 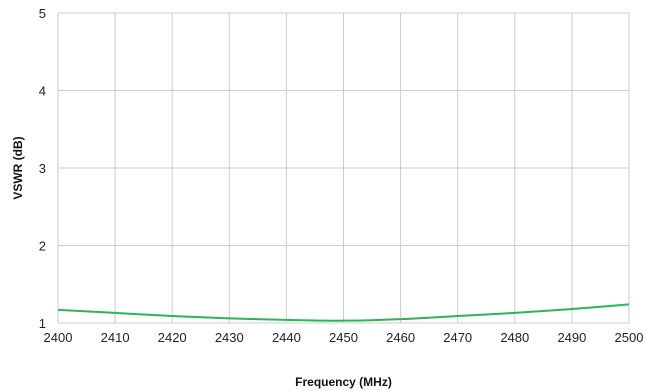 I want to click on x-tick-label: 2480, so click(x=514, y=337).